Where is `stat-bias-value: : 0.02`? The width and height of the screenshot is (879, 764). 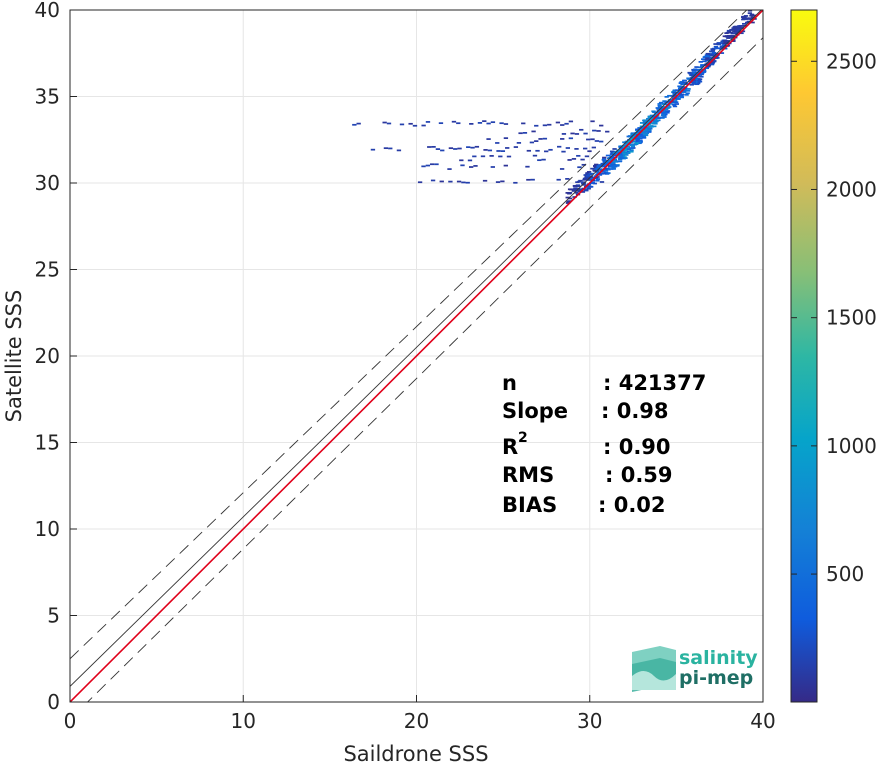 stat-bias-value: : 0.02 is located at coordinates (632, 505).